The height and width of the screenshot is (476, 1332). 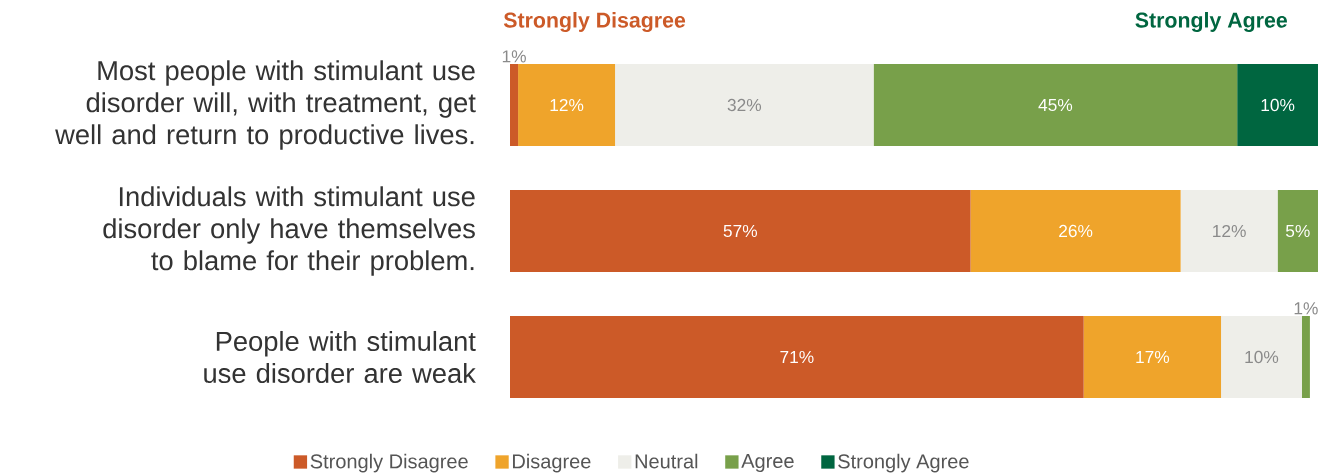 I want to click on data-label: 32%, so click(x=744, y=105).